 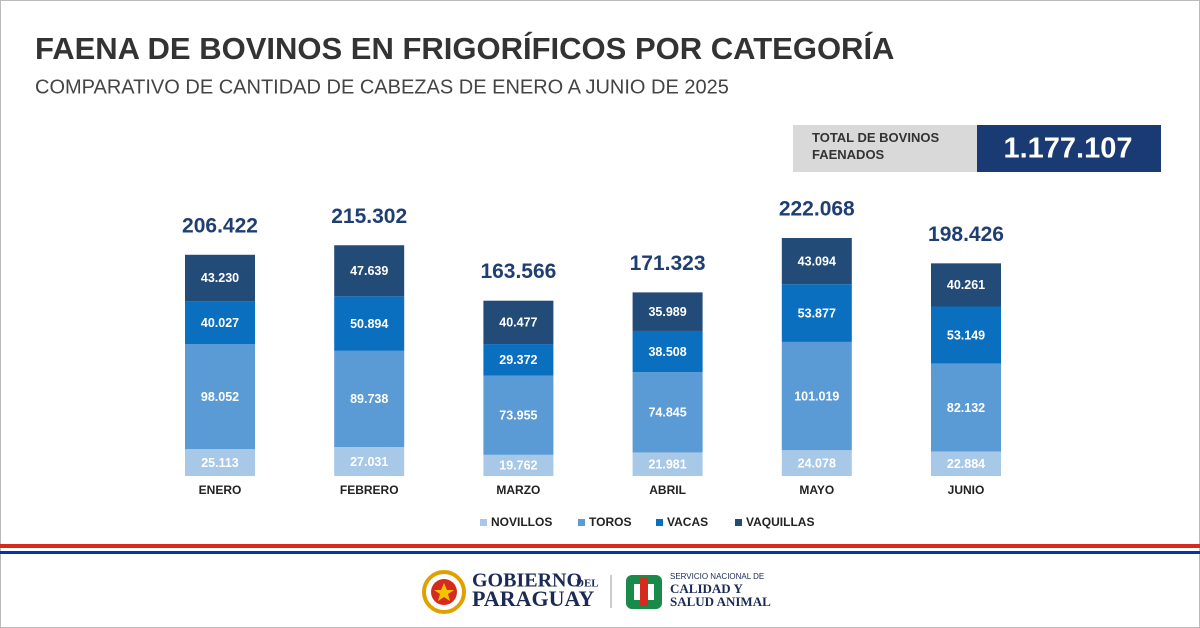 What do you see at coordinates (518, 490) in the screenshot?
I see `x-tick-label: MARZO` at bounding box center [518, 490].